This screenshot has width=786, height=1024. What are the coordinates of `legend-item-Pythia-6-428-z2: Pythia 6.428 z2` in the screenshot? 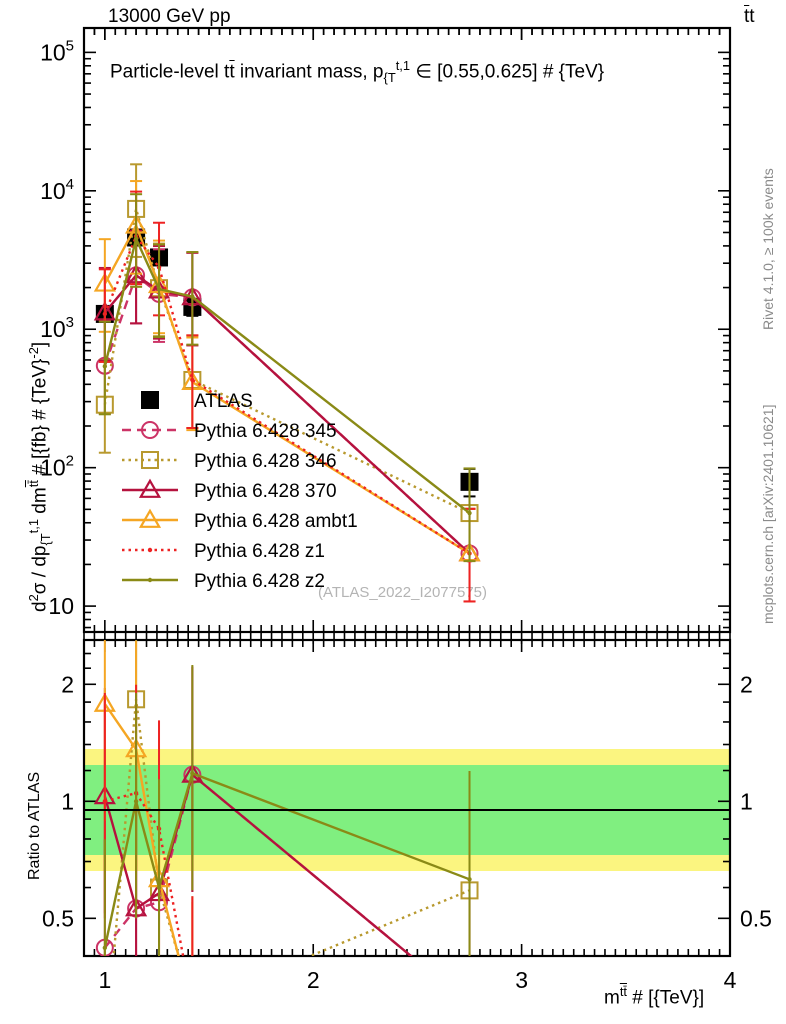 It's located at (223, 581).